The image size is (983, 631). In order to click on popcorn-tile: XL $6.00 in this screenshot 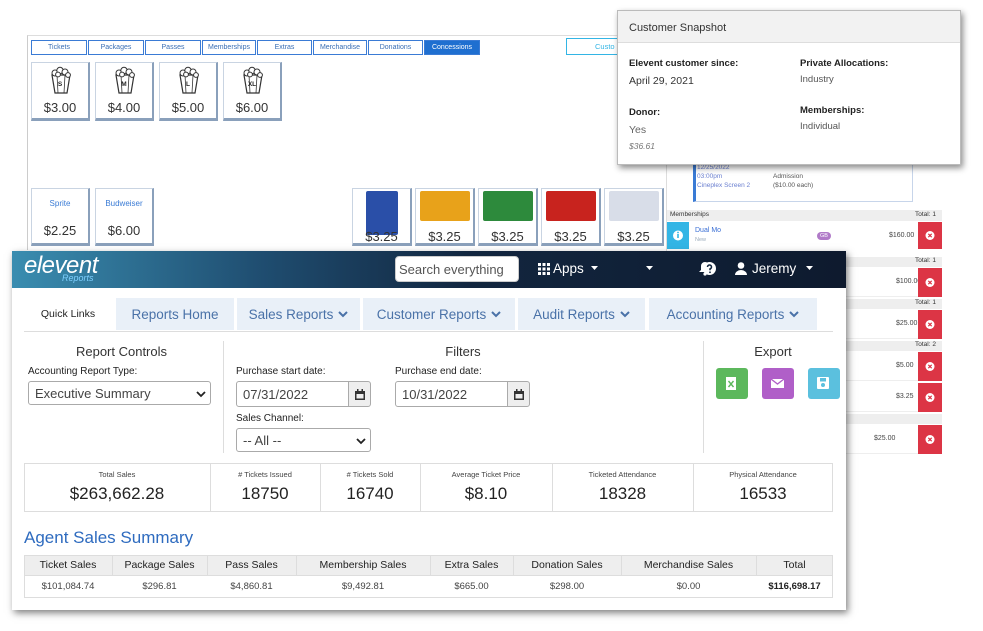, I will do `click(252, 91)`.